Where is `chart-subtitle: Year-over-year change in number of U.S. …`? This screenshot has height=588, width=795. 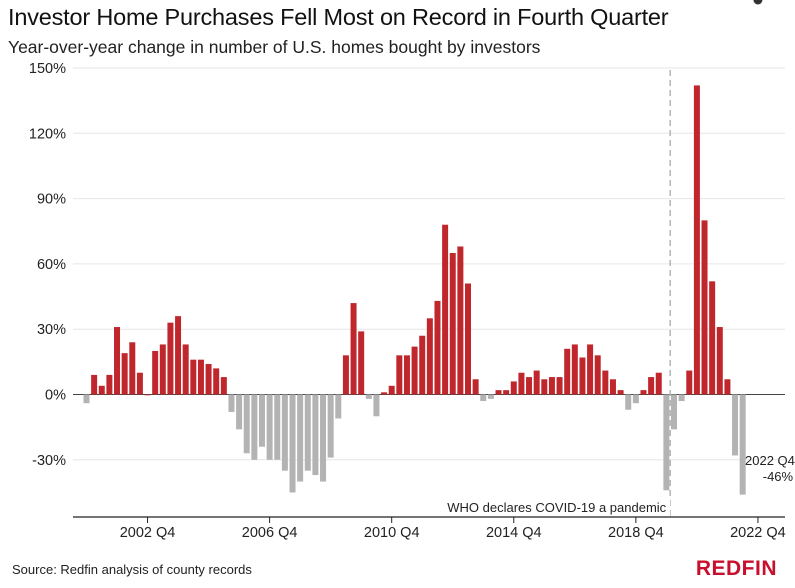 chart-subtitle: Year-over-year change in number of U.S. … is located at coordinates (274, 47).